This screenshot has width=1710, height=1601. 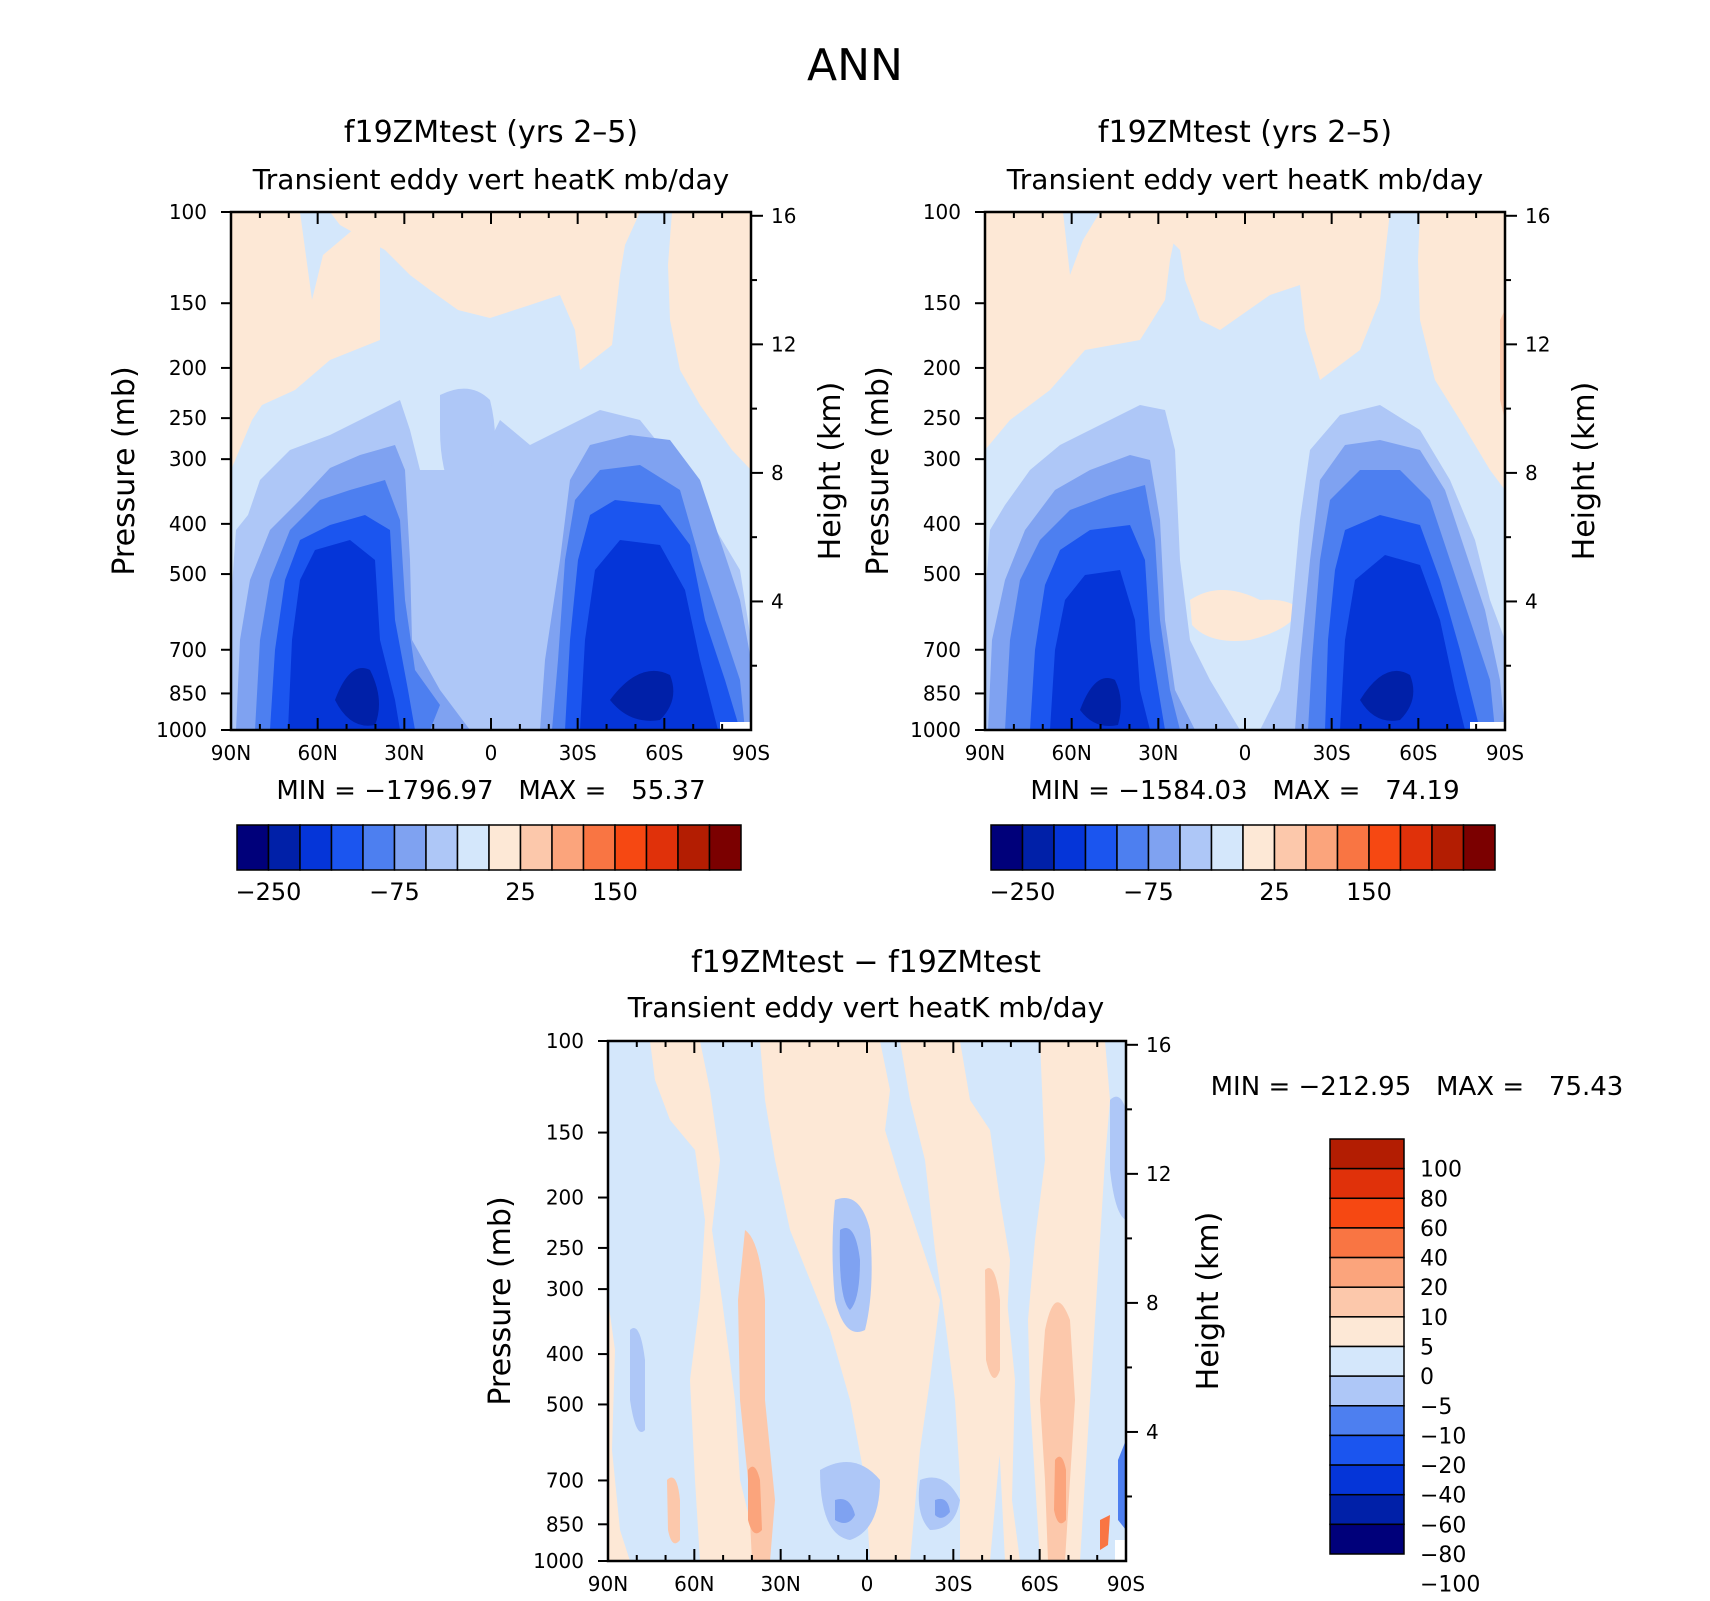 I want to click on cool-core-c, so click(x=942, y=1508).